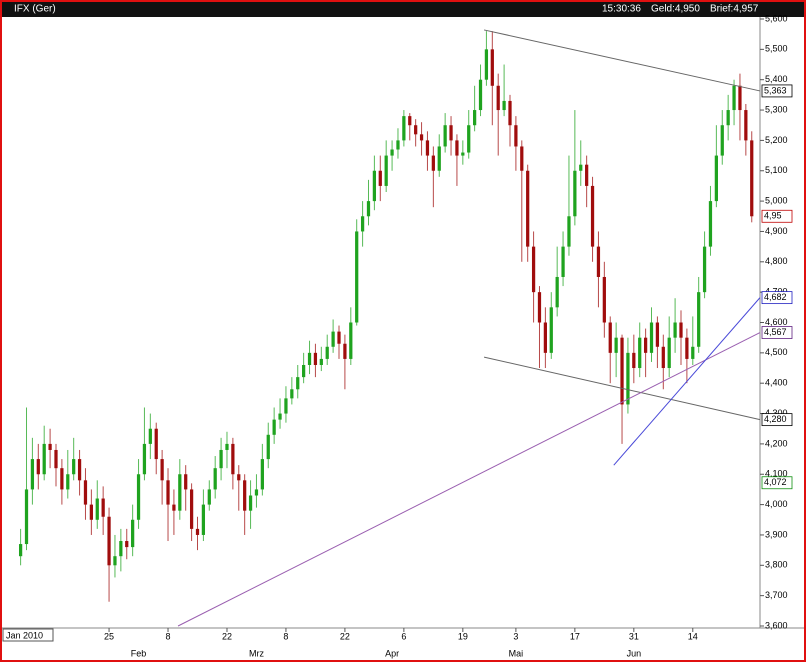  Describe the element at coordinates (28, 635) in the screenshot. I see `period-box` at that location.